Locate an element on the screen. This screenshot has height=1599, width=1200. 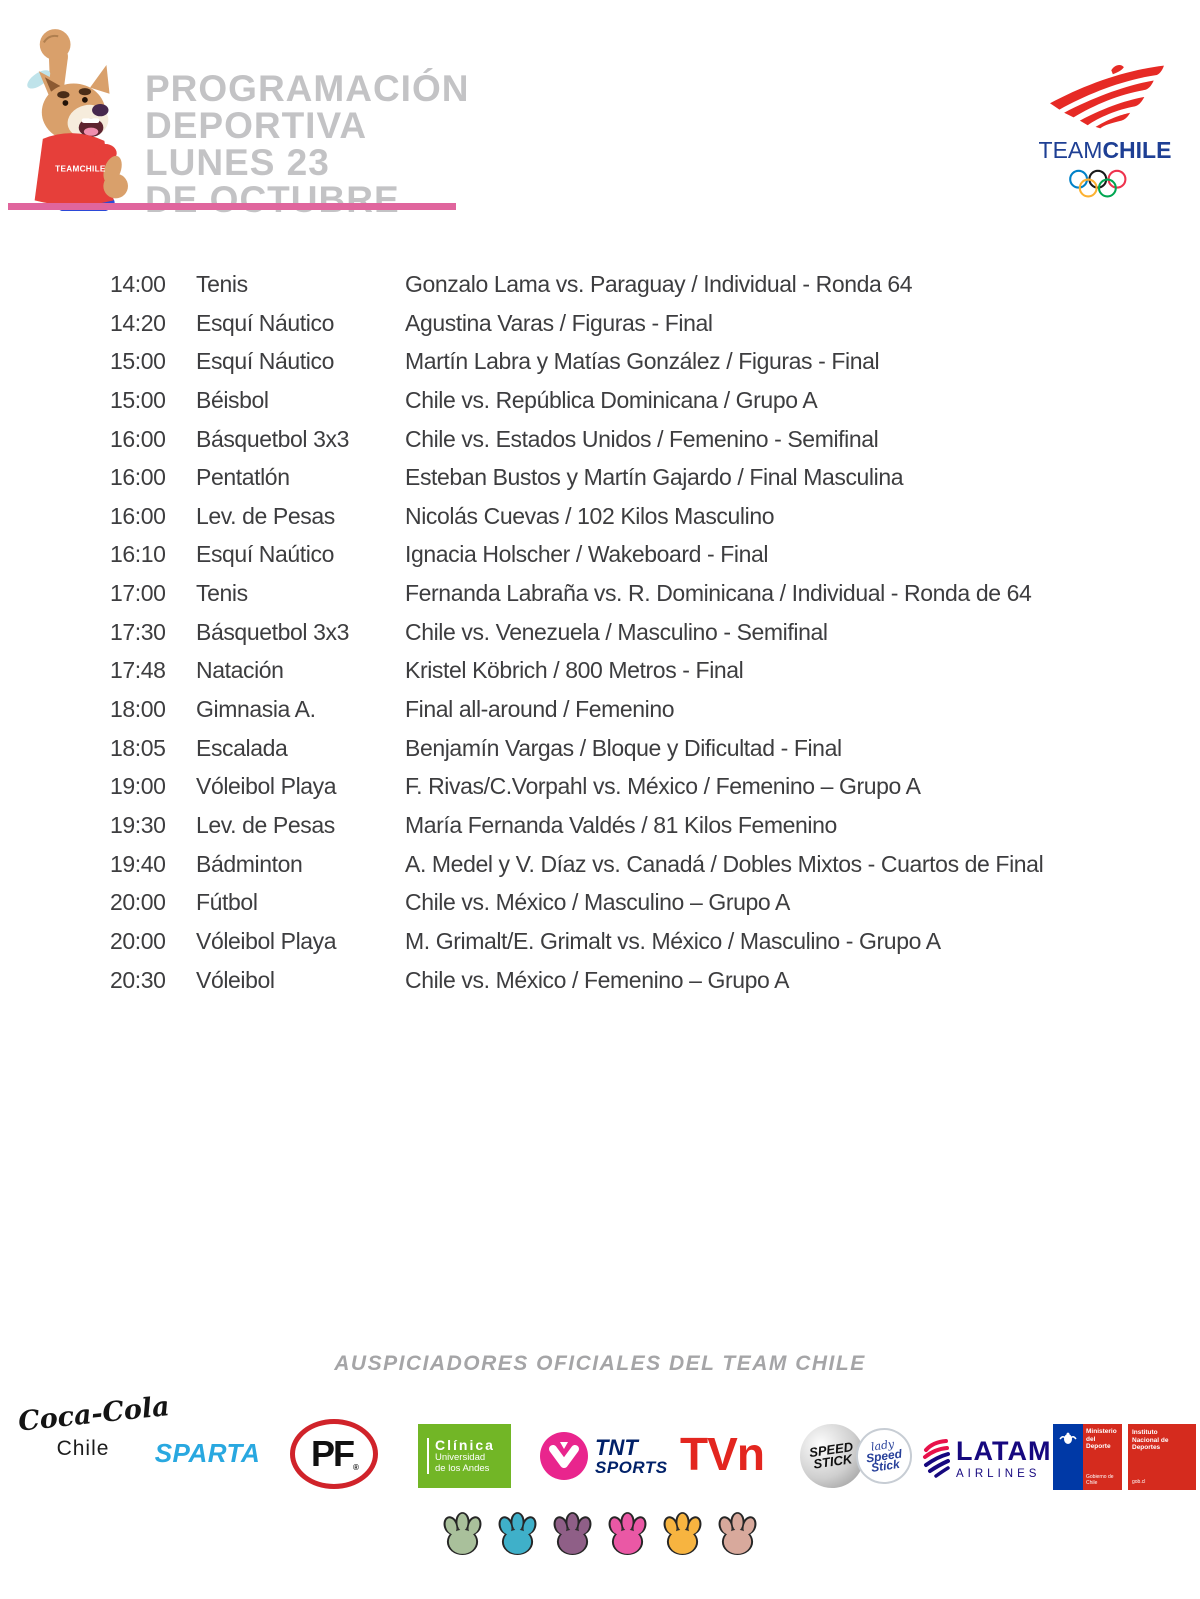
paw-prints-row is located at coordinates (600, 1534).